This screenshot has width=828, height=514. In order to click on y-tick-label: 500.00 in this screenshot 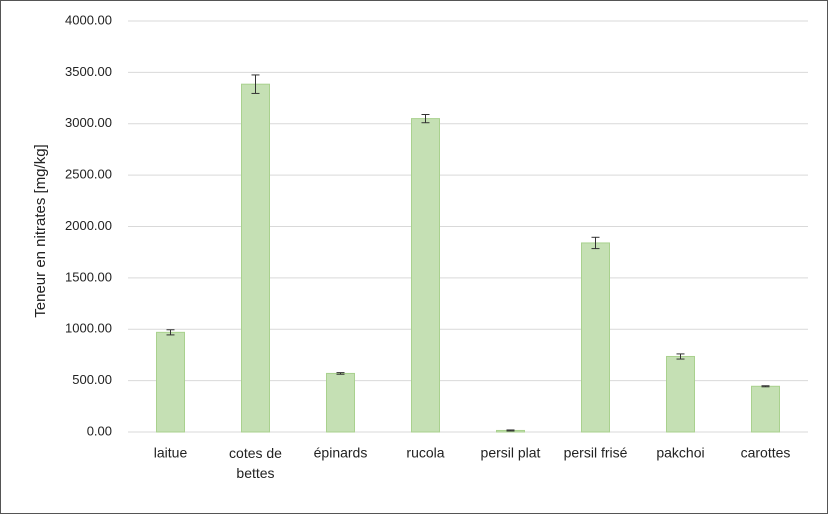, I will do `click(92, 379)`.